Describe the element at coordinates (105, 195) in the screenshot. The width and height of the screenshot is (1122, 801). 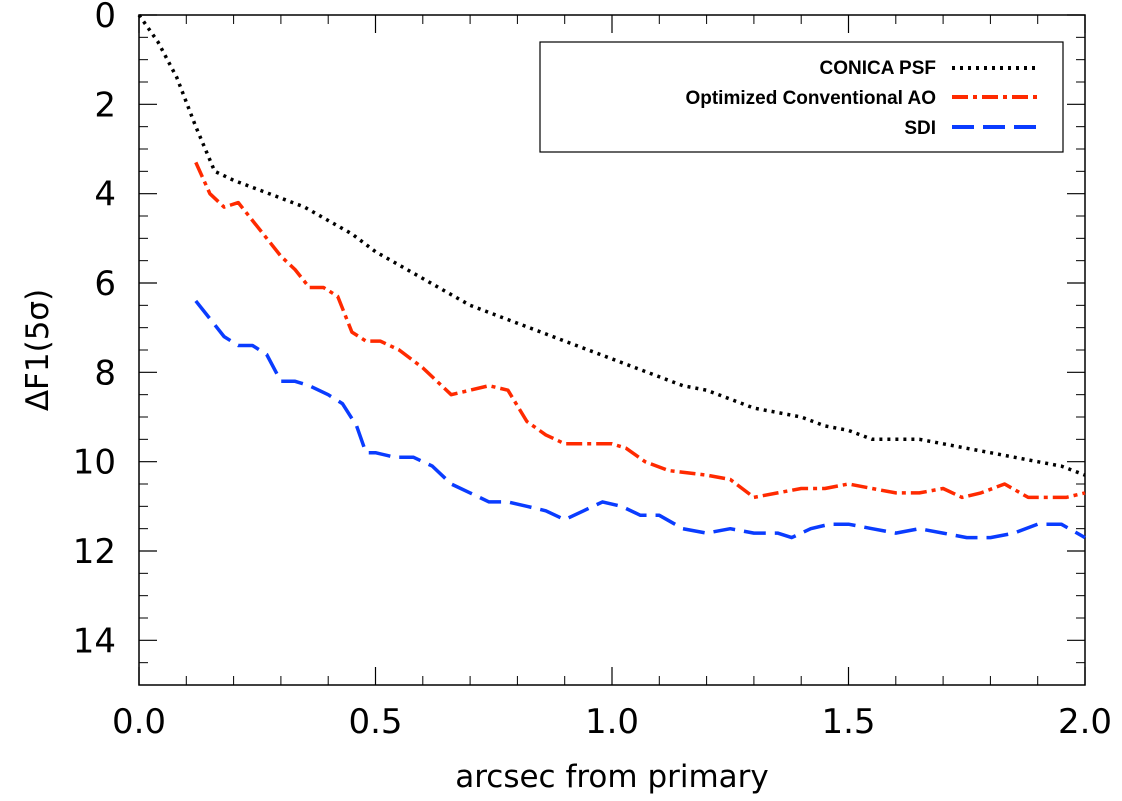
I see `y-tick-label: 4` at that location.